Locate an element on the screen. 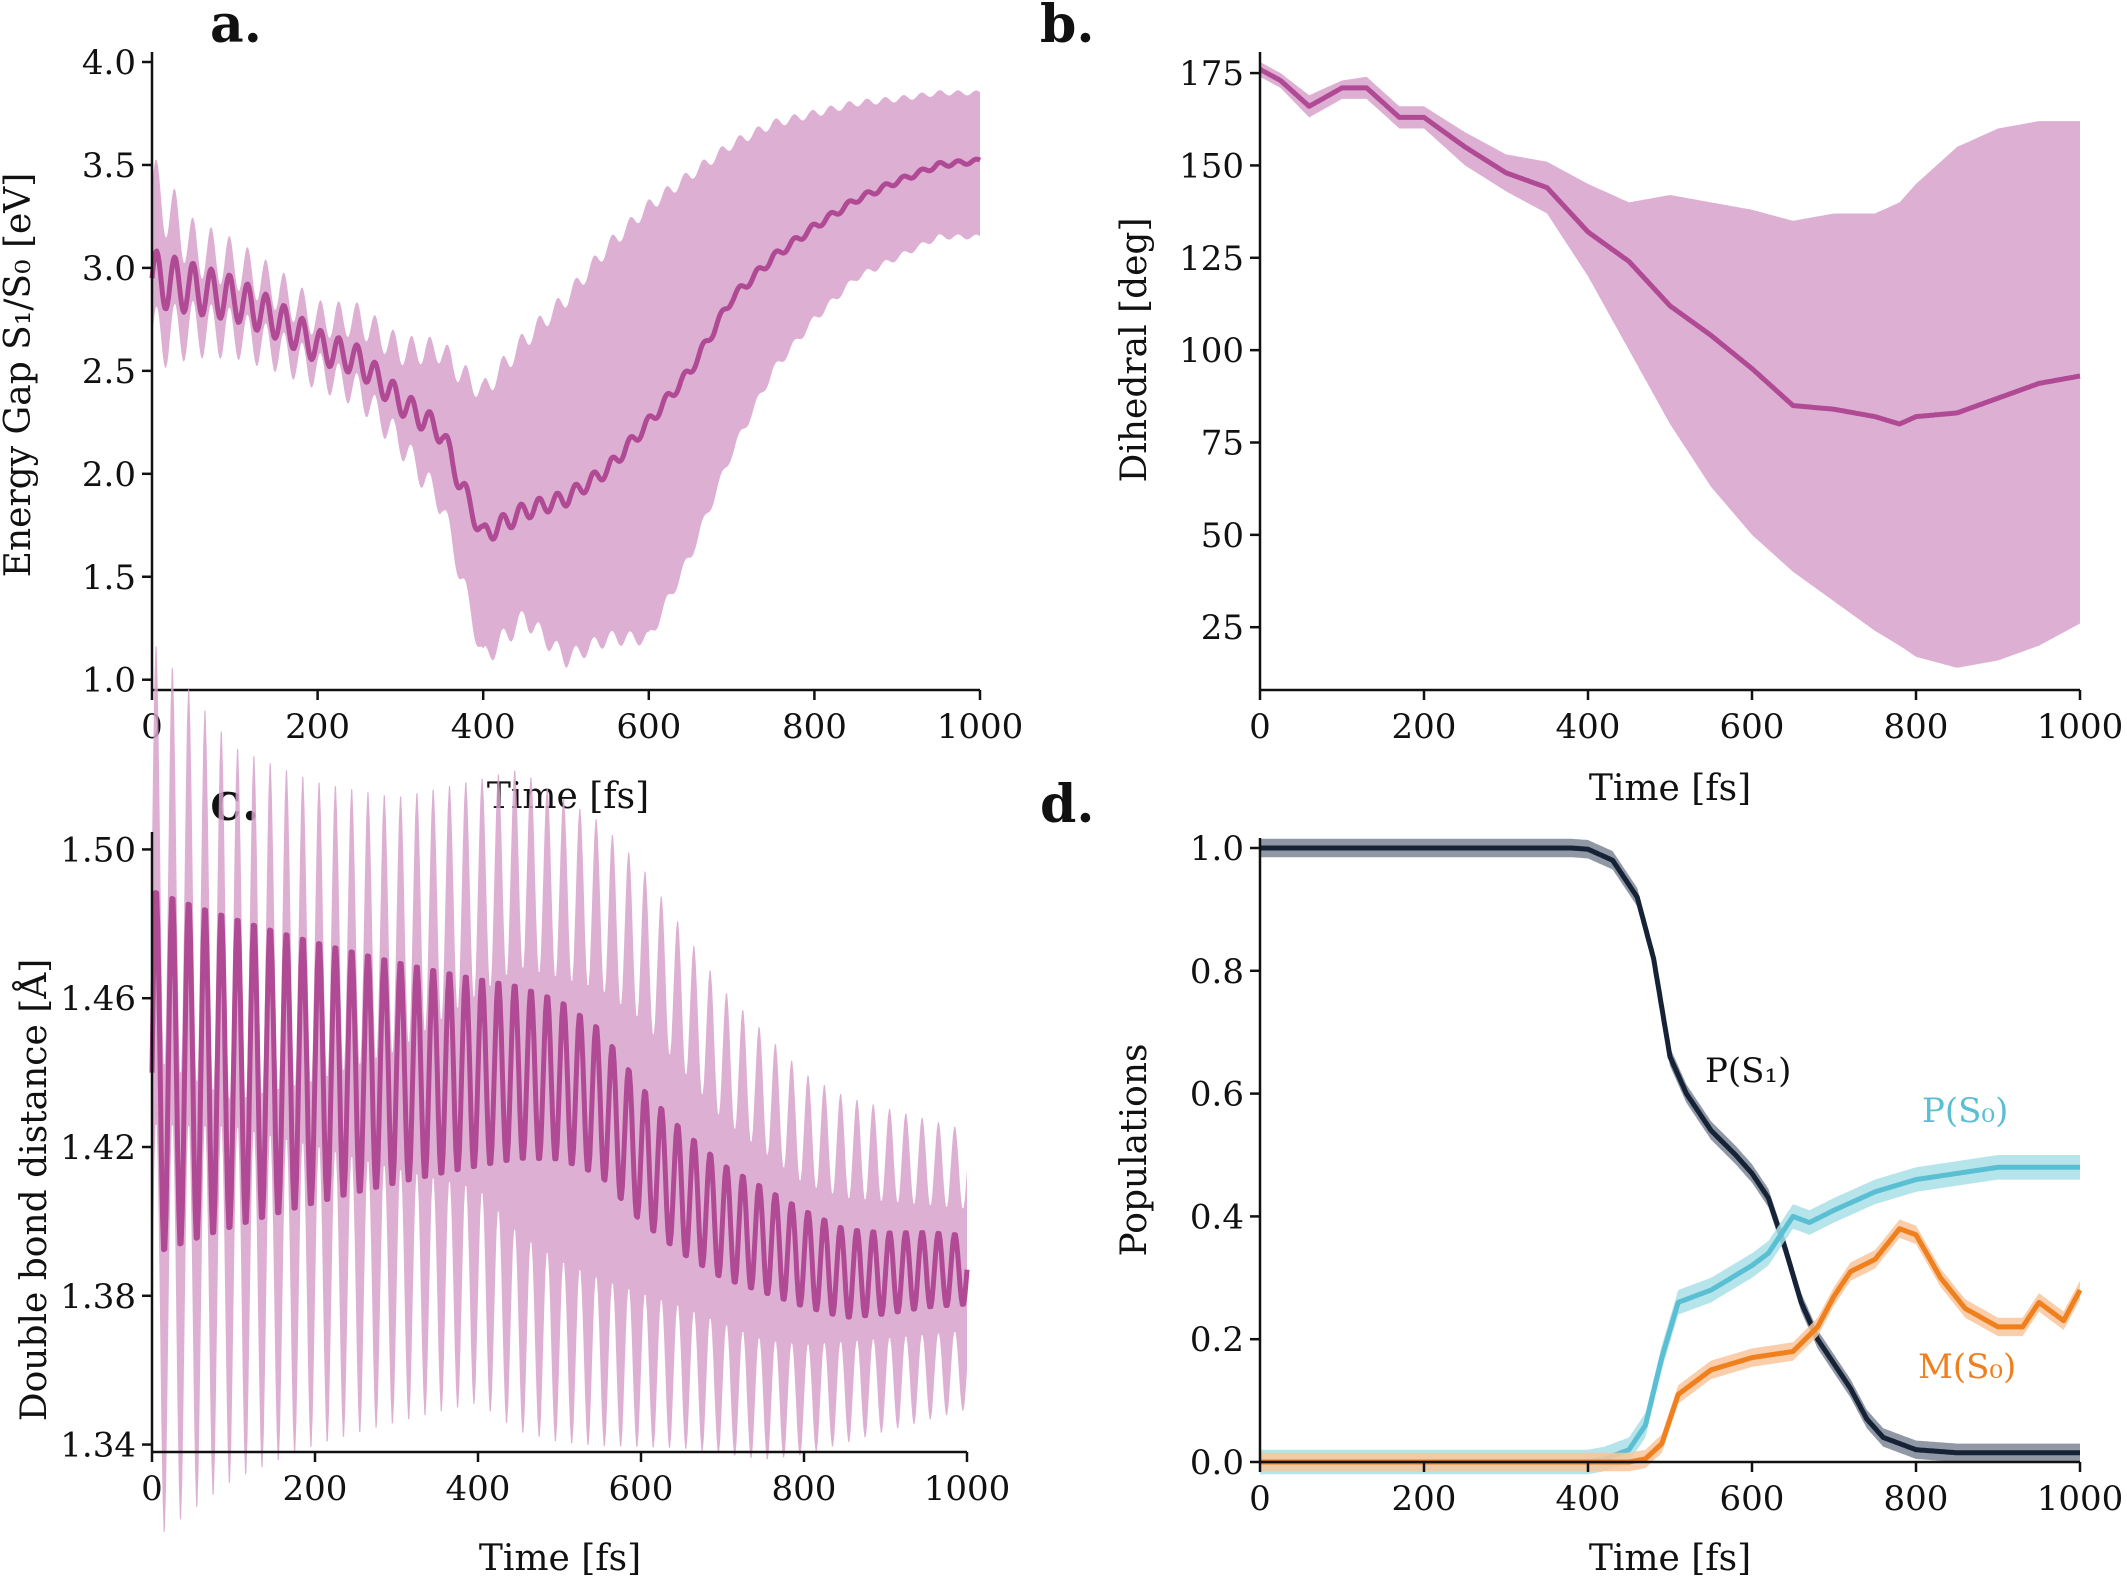 This screenshot has height=1582, width=2127. y-tick-label-c-1: 1.38 is located at coordinates (98, 1297).